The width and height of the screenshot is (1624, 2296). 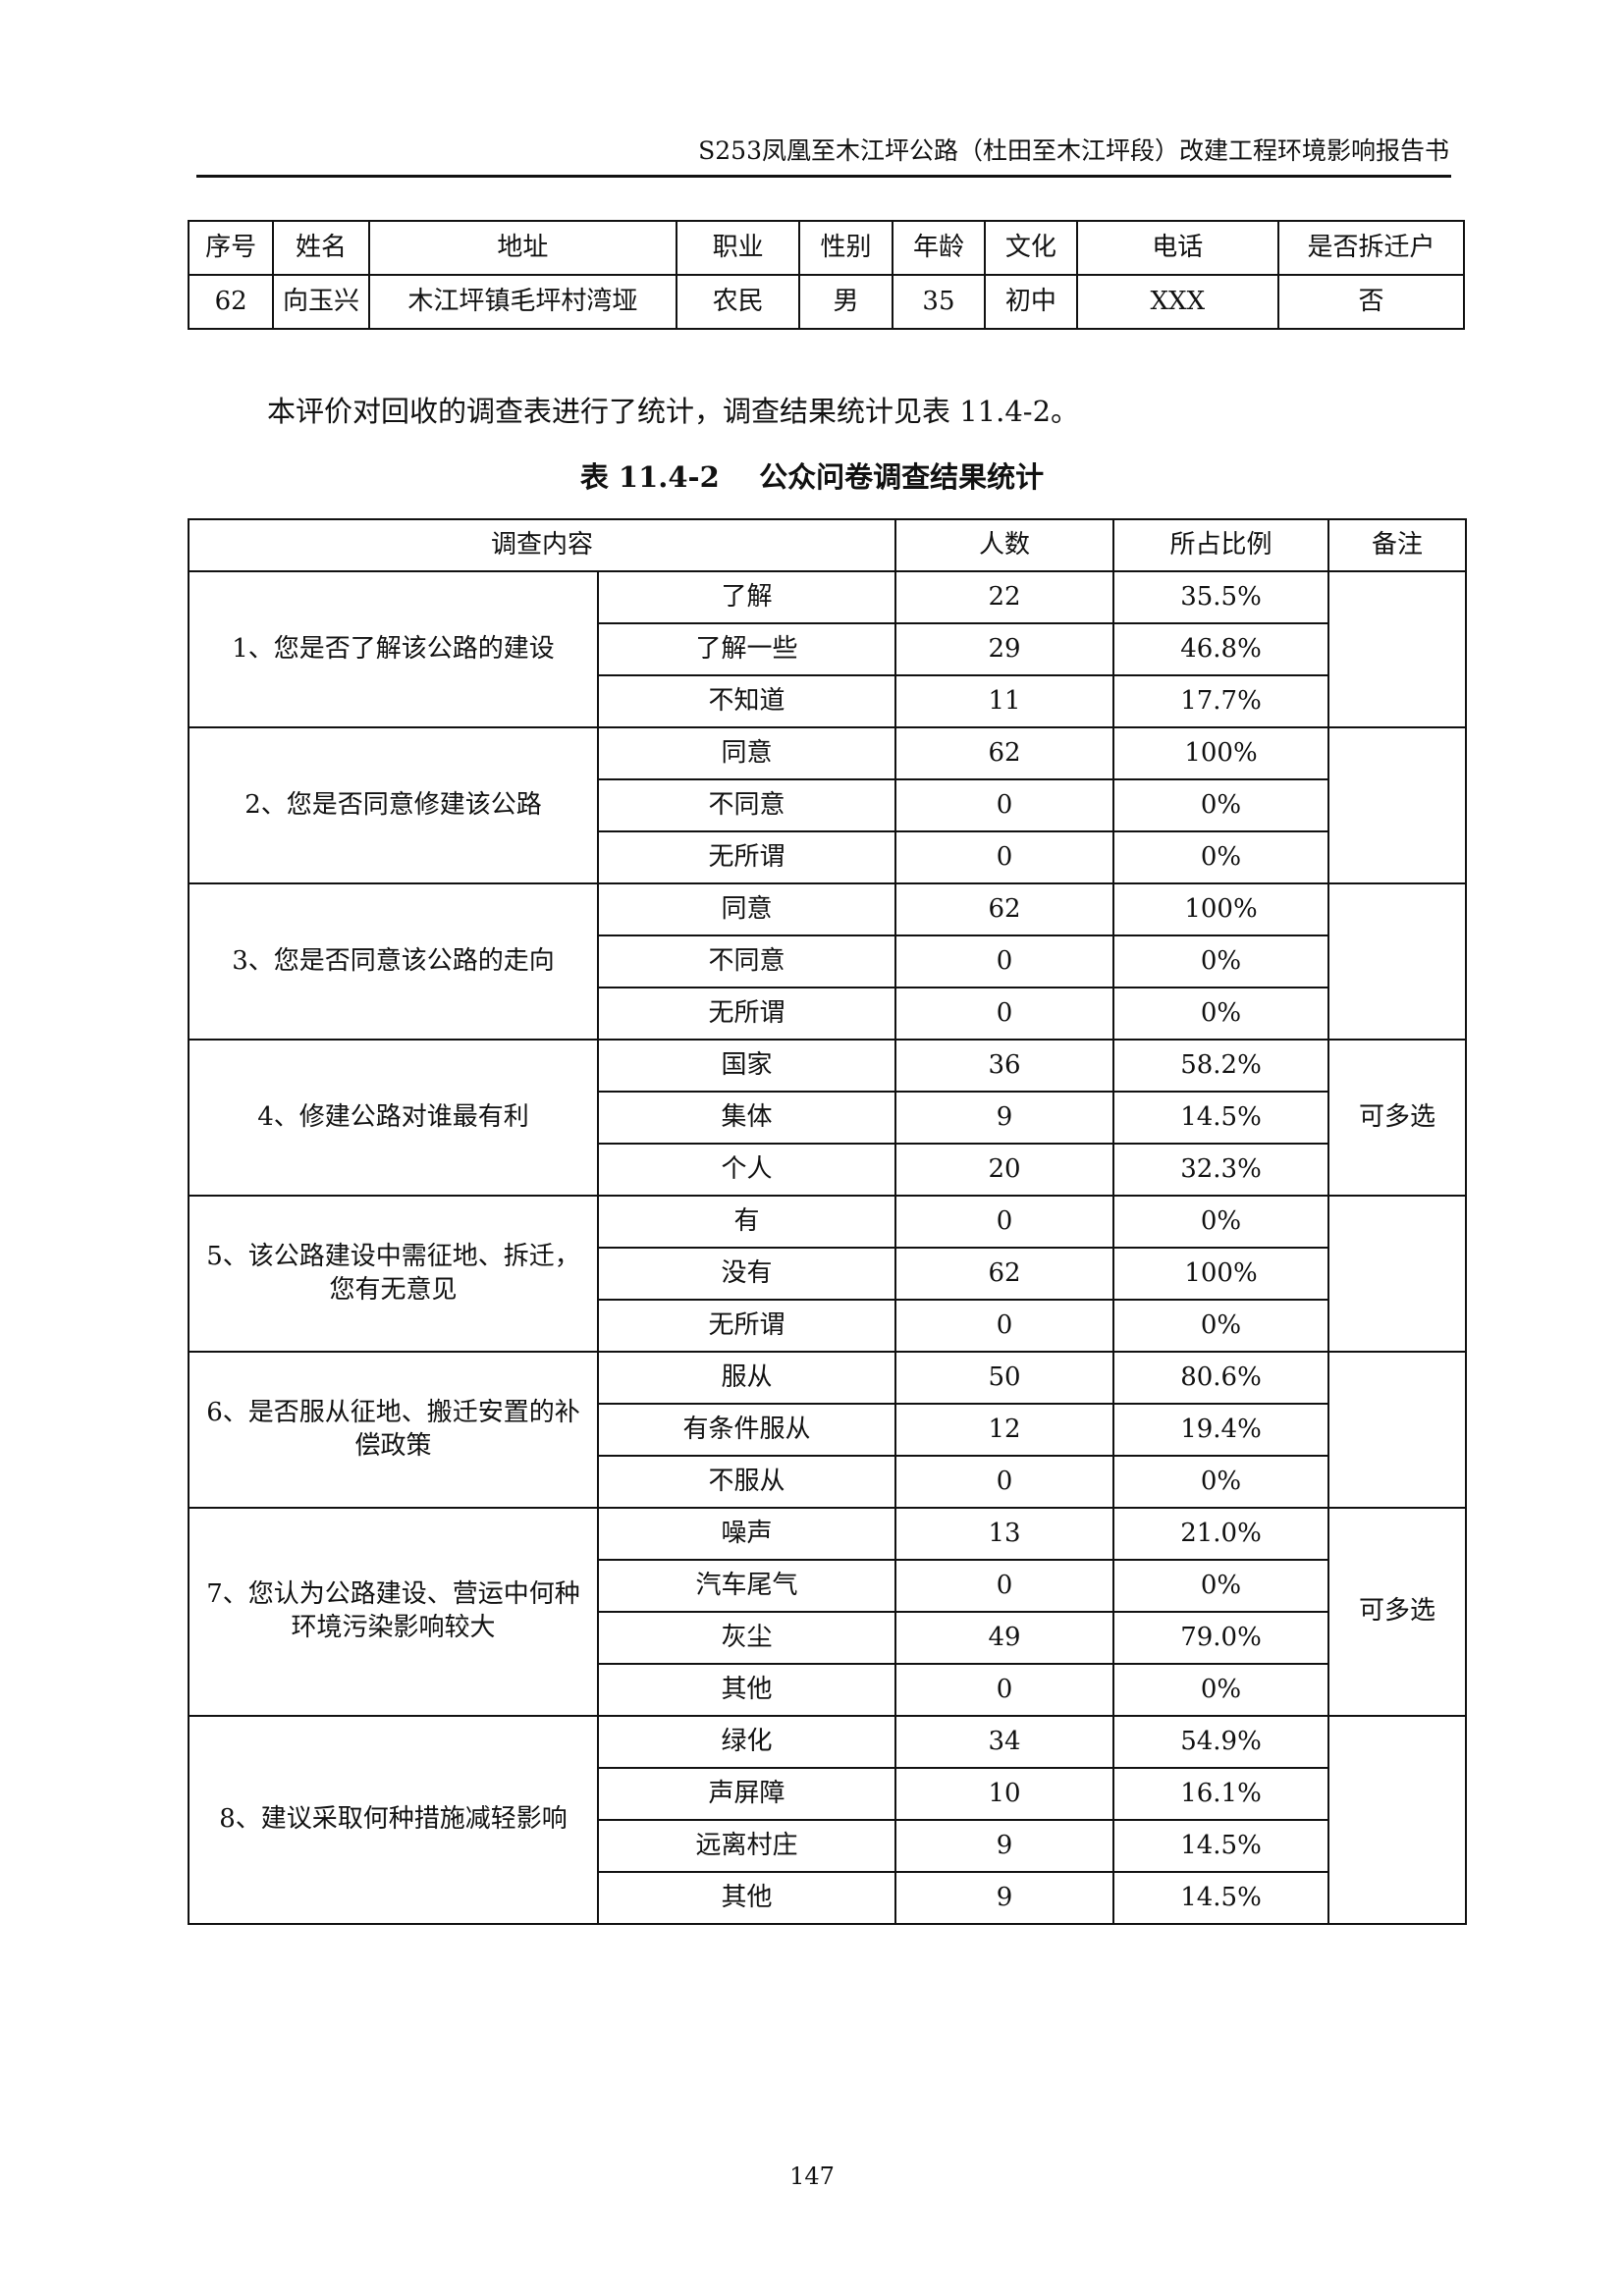 What do you see at coordinates (746, 1846) in the screenshot?
I see `option-cell: 远离村庄` at bounding box center [746, 1846].